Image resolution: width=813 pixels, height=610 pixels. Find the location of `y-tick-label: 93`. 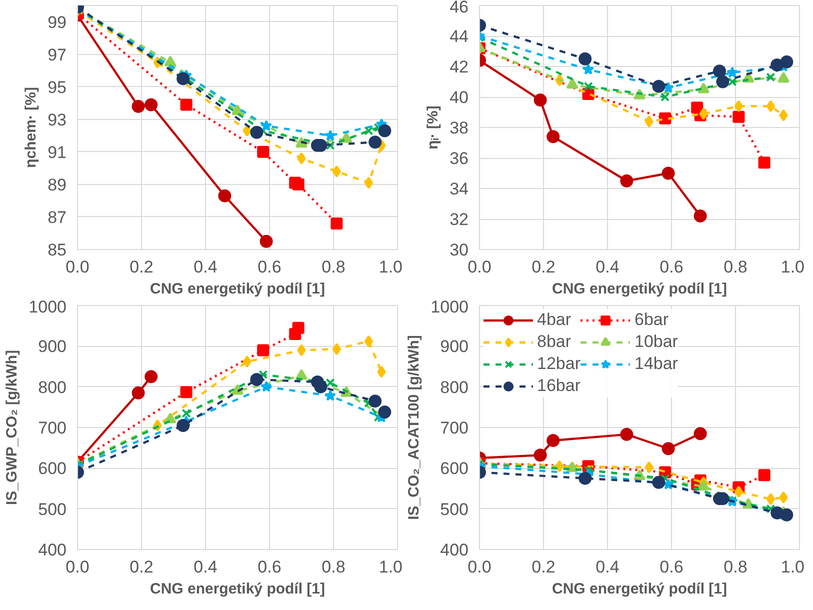

y-tick-label: 93 is located at coordinates (57, 120).